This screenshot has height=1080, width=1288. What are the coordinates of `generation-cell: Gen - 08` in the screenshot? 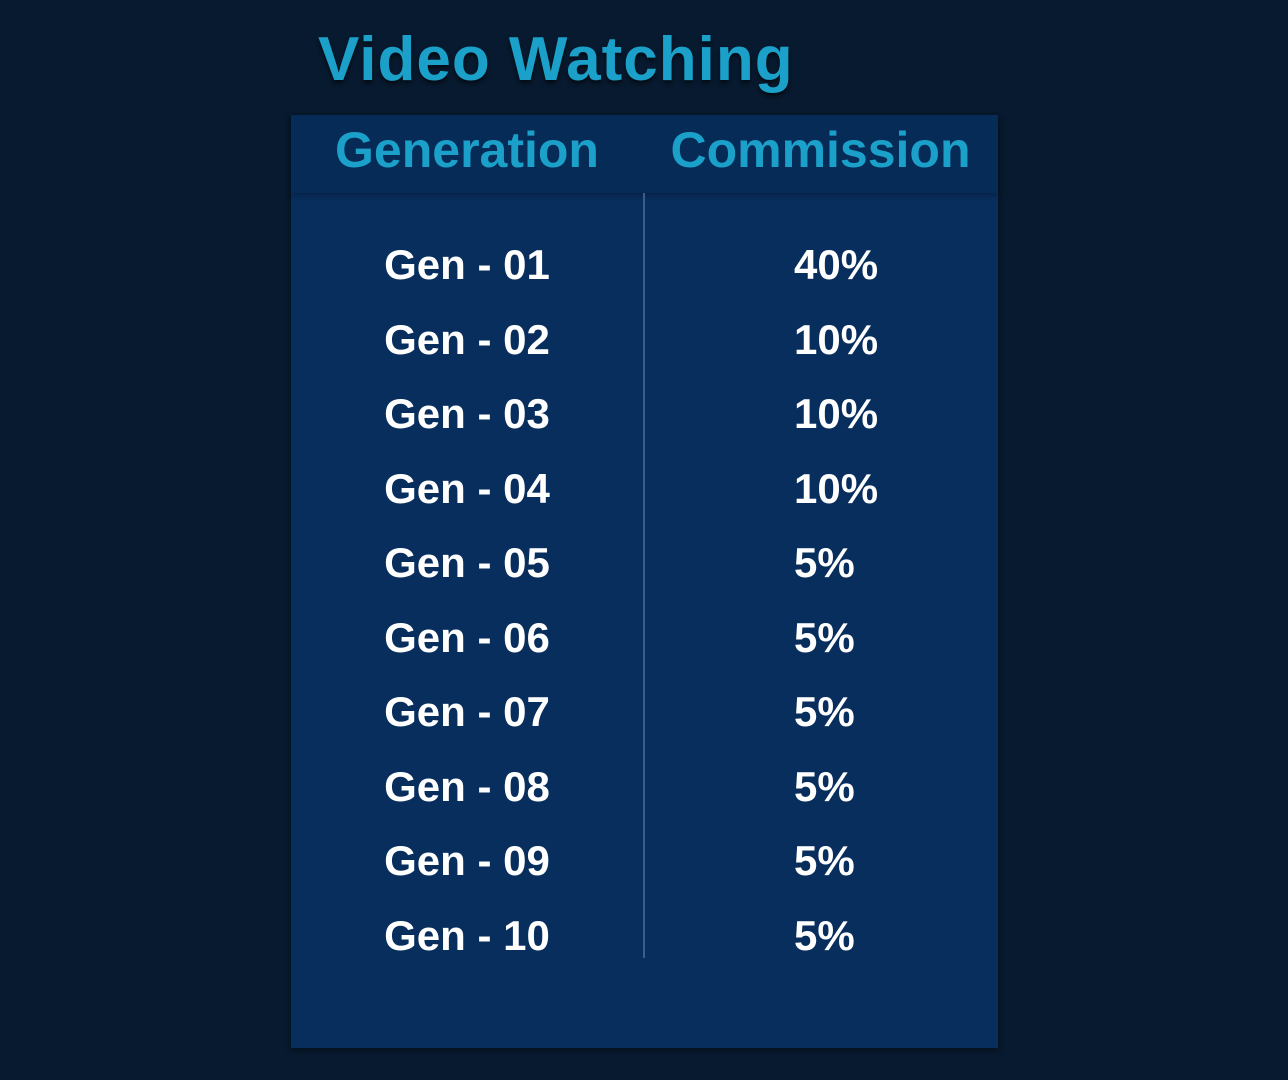 It's located at (467, 786).